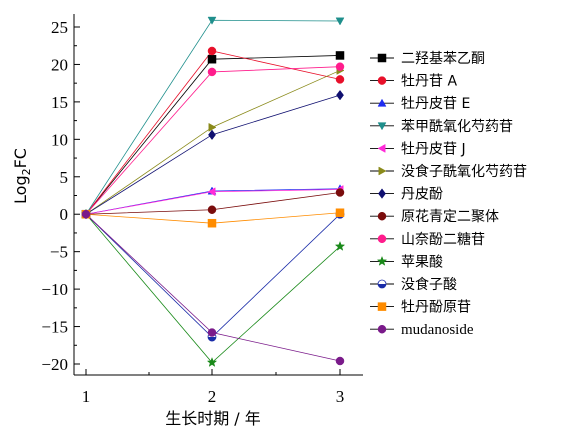 The image size is (565, 432). I want to click on legend-item: 二羟基苯乙酮, so click(427, 58).